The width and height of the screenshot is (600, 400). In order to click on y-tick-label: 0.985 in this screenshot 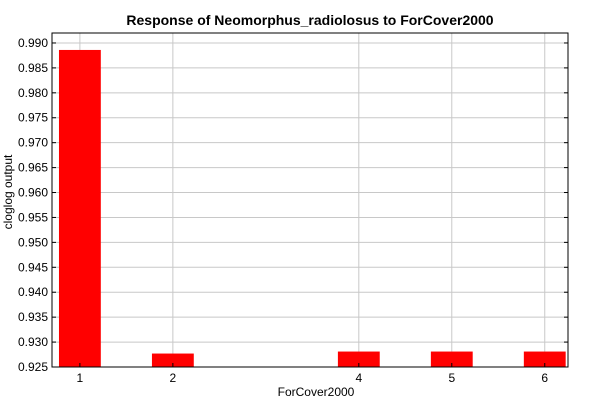, I will do `click(33, 68)`.